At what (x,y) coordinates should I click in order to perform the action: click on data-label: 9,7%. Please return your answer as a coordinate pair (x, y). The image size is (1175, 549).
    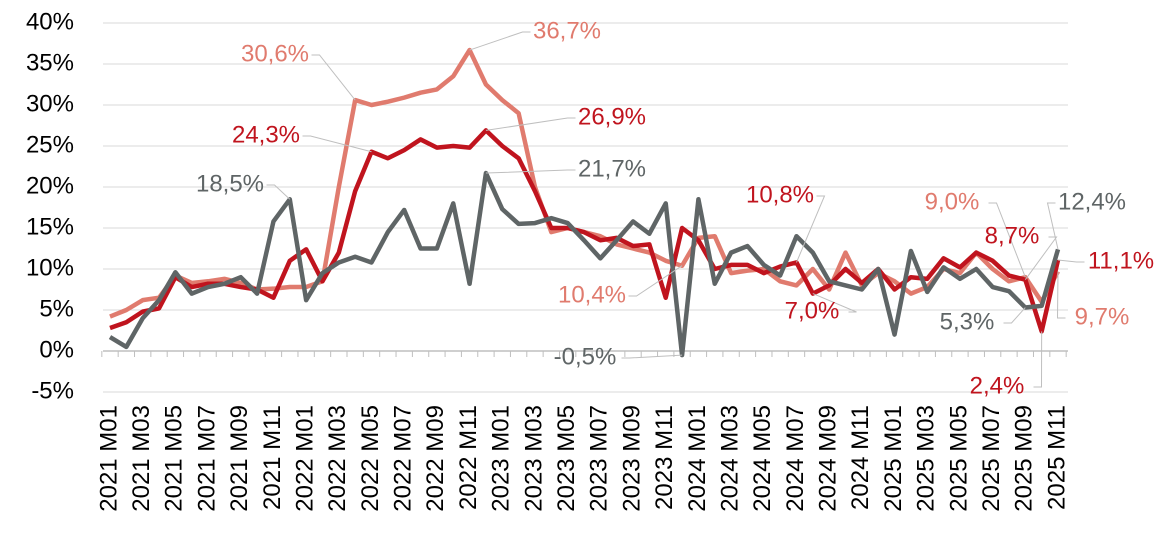
    Looking at the image, I should click on (1102, 316).